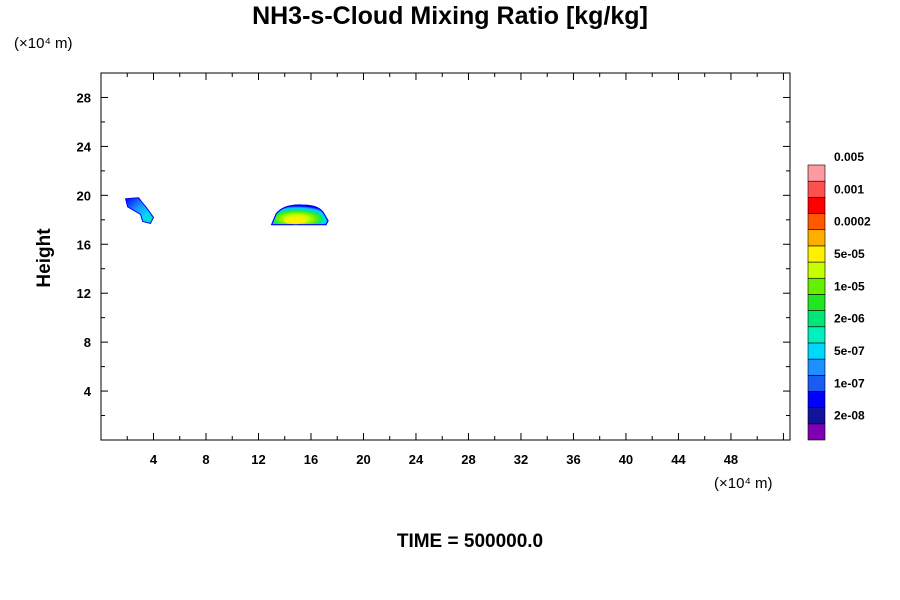  What do you see at coordinates (84, 244) in the screenshot?
I see `y-tick-label: 16` at bounding box center [84, 244].